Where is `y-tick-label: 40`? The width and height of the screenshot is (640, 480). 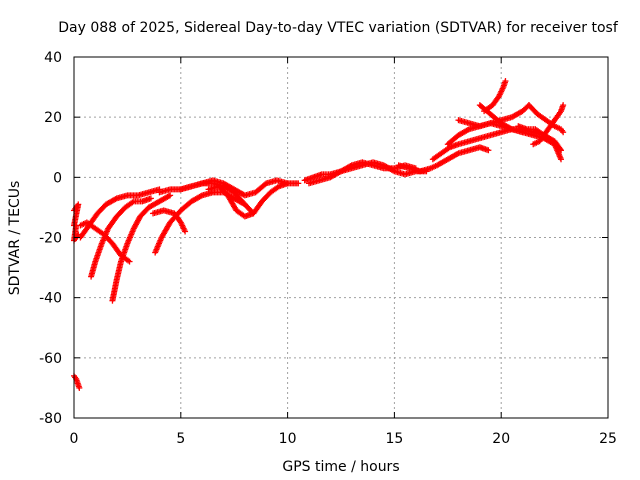
y-tick-label: 40 is located at coordinates (53, 58).